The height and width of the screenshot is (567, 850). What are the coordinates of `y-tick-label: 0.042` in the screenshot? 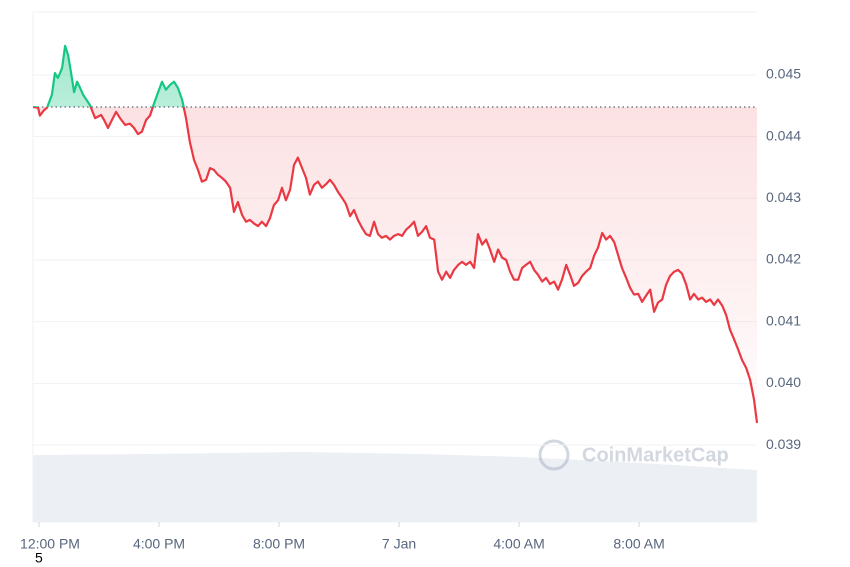 It's located at (783, 259).